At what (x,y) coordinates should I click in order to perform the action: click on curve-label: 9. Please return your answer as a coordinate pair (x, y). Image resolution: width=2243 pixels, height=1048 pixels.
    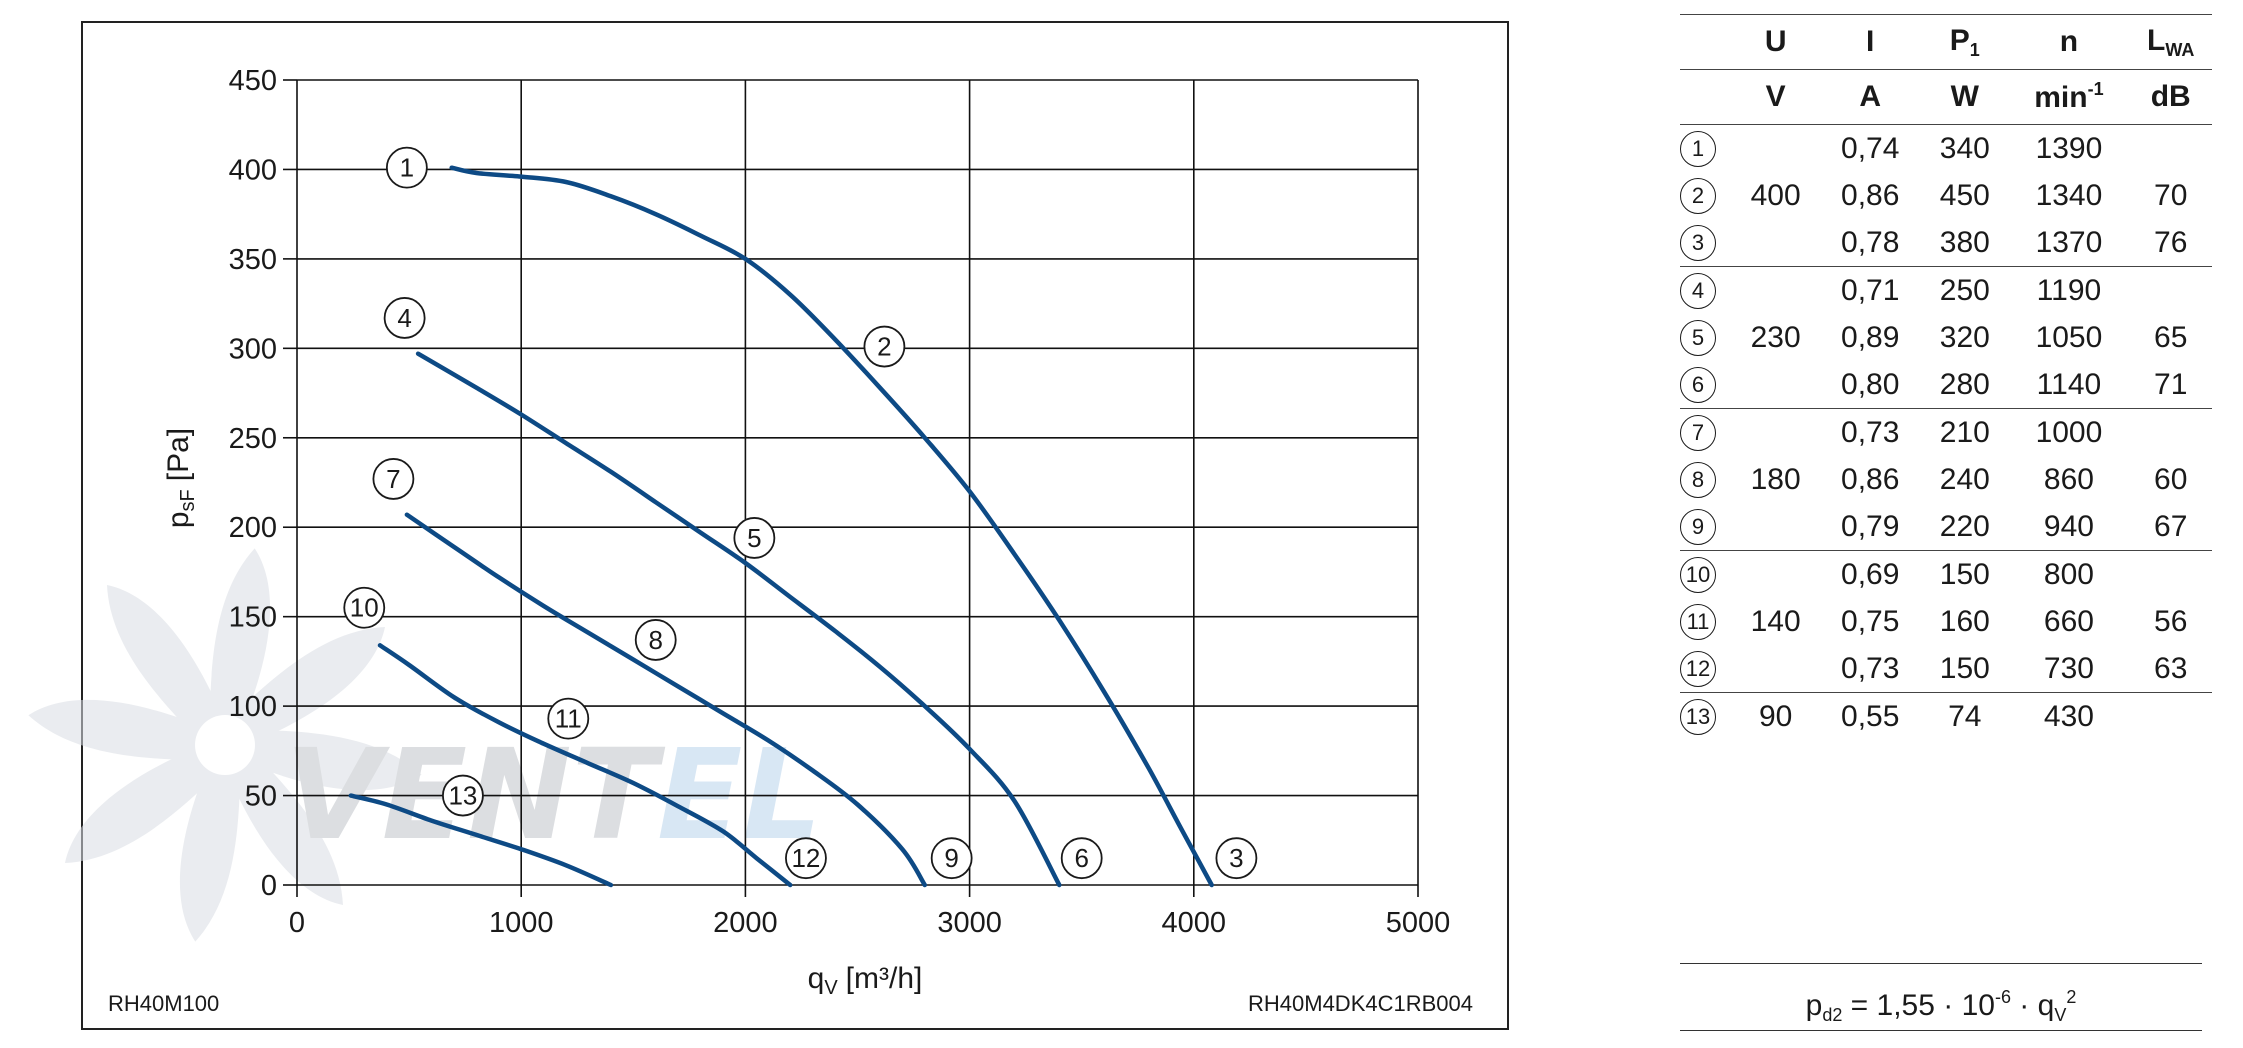
    Looking at the image, I should click on (951, 858).